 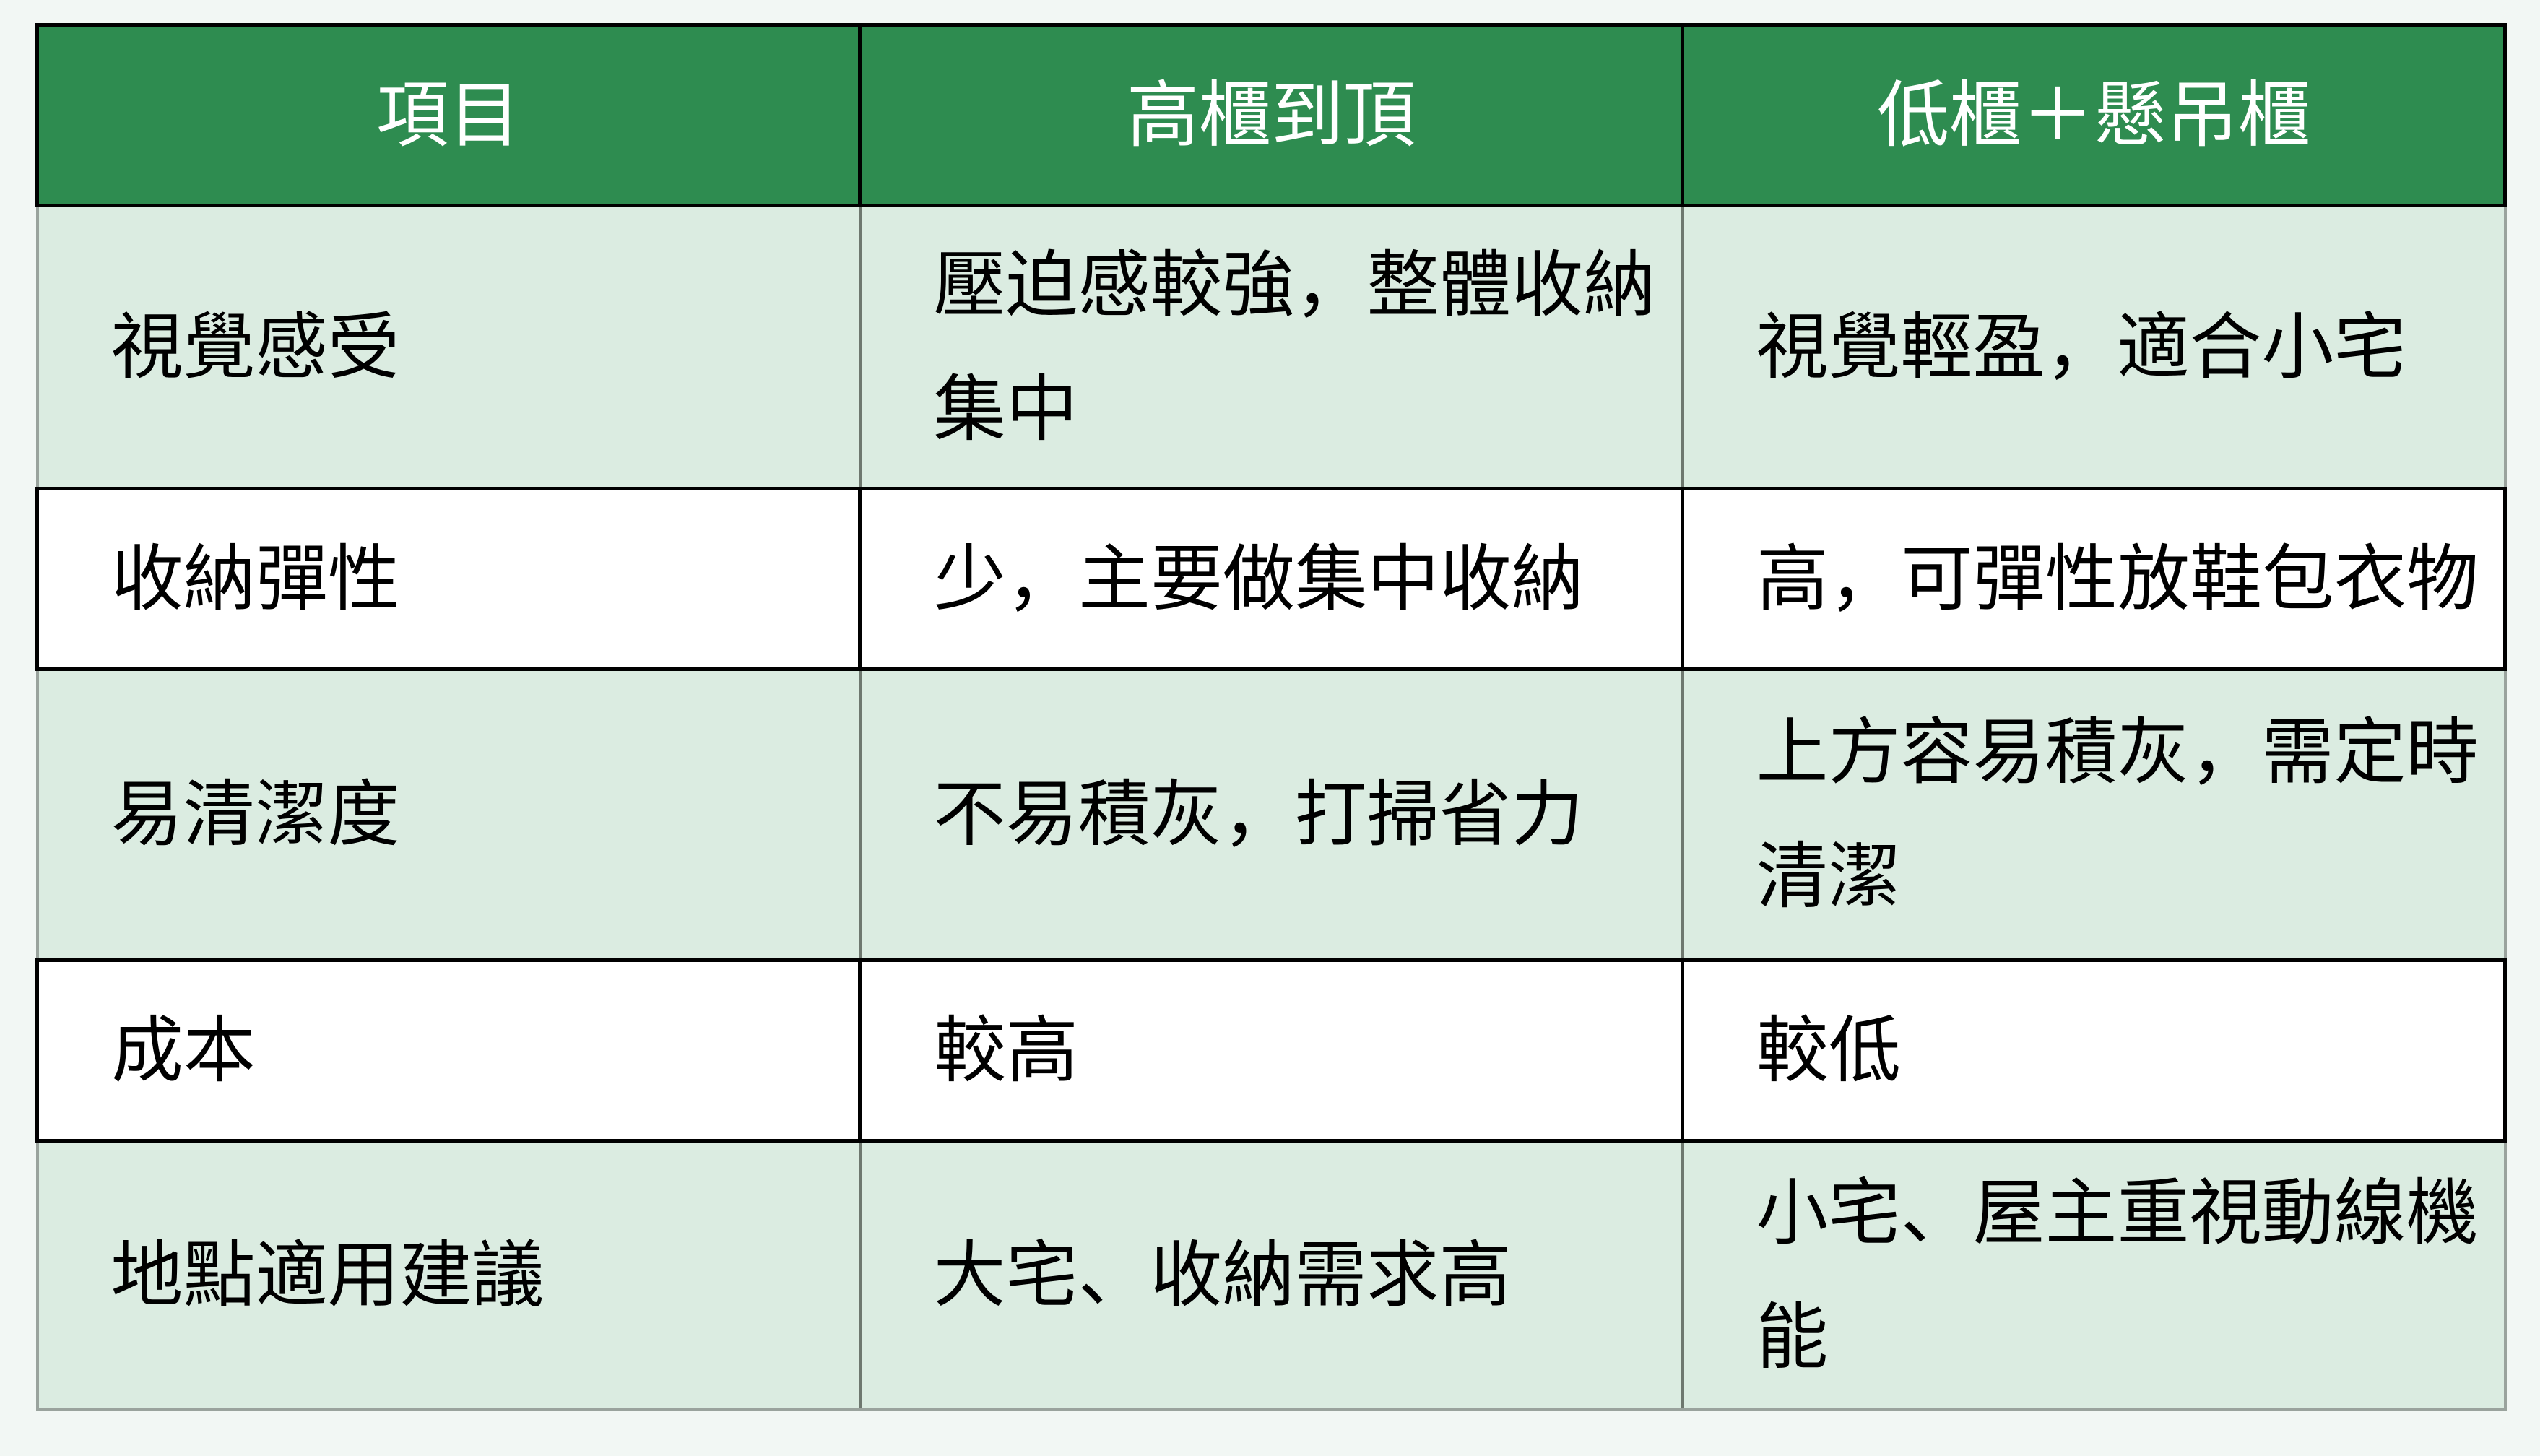 What do you see at coordinates (2094, 347) in the screenshot?
I see `value-cell: 視覺輕盈，適合小宅` at bounding box center [2094, 347].